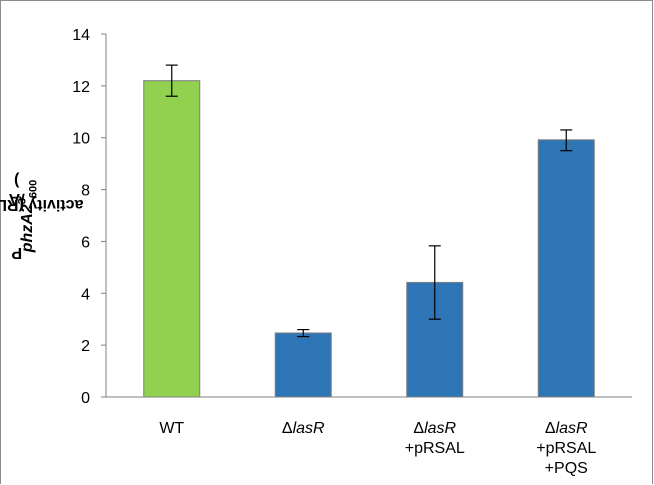 The width and height of the screenshot is (654, 485). I want to click on y-label-prefix: P, so click(17, 253).